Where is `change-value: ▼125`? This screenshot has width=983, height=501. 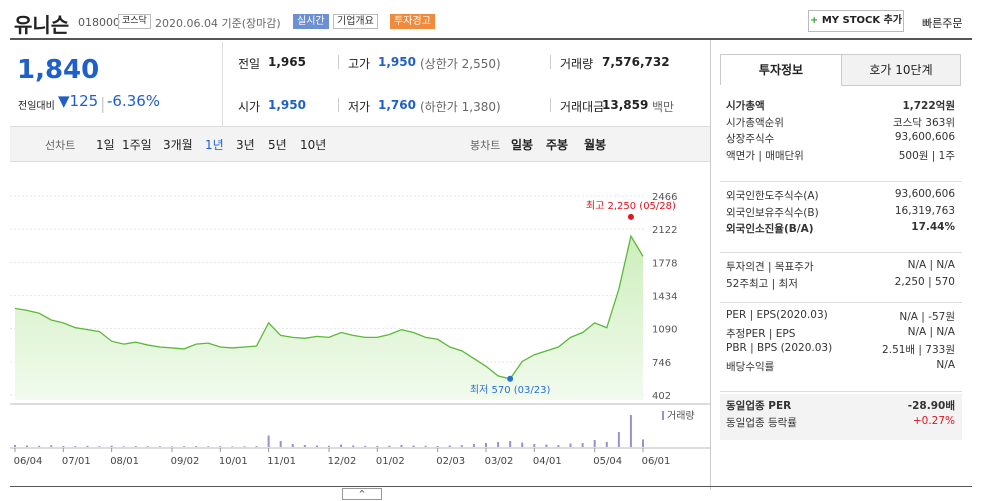
change-value: ▼125 is located at coordinates (78, 101).